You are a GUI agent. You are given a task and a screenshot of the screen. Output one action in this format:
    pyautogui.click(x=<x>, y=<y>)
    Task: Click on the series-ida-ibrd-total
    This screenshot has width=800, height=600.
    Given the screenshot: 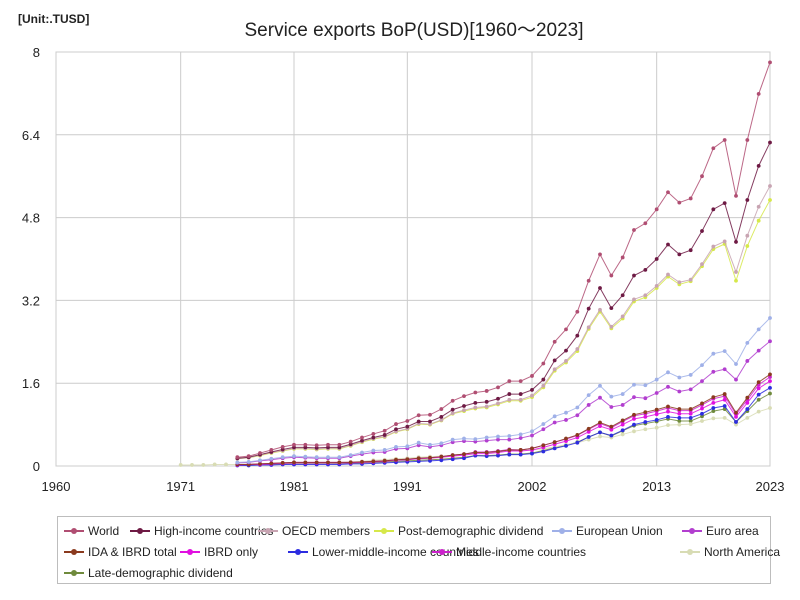 What is the action you would take?
    pyautogui.click(x=503, y=419)
    